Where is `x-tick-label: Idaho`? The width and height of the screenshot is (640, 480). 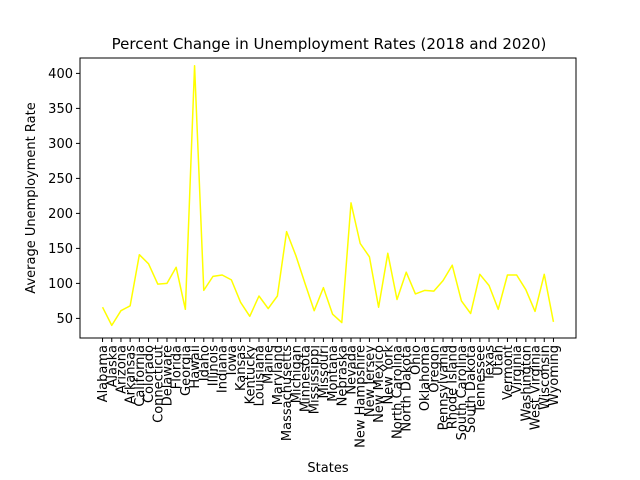
x-tick-label: Idaho is located at coordinates (204, 363).